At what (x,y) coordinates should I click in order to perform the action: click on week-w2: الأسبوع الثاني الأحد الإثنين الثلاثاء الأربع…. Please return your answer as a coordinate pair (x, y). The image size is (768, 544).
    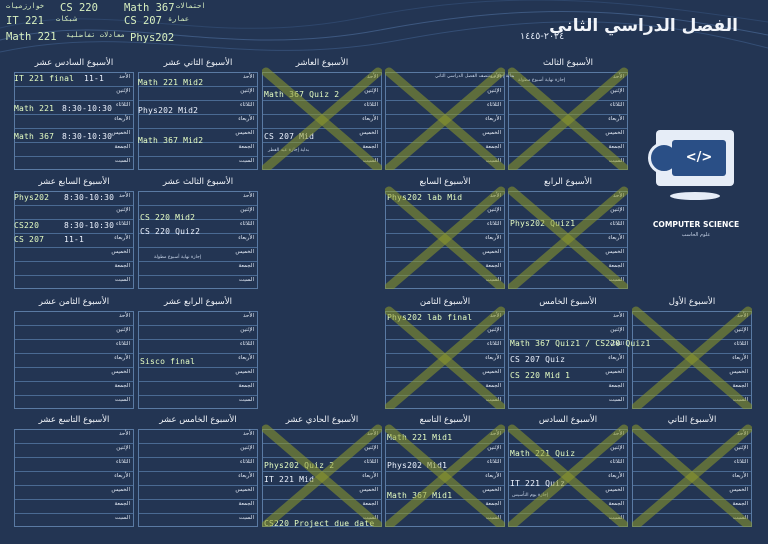
    Looking at the image, I should click on (692, 471).